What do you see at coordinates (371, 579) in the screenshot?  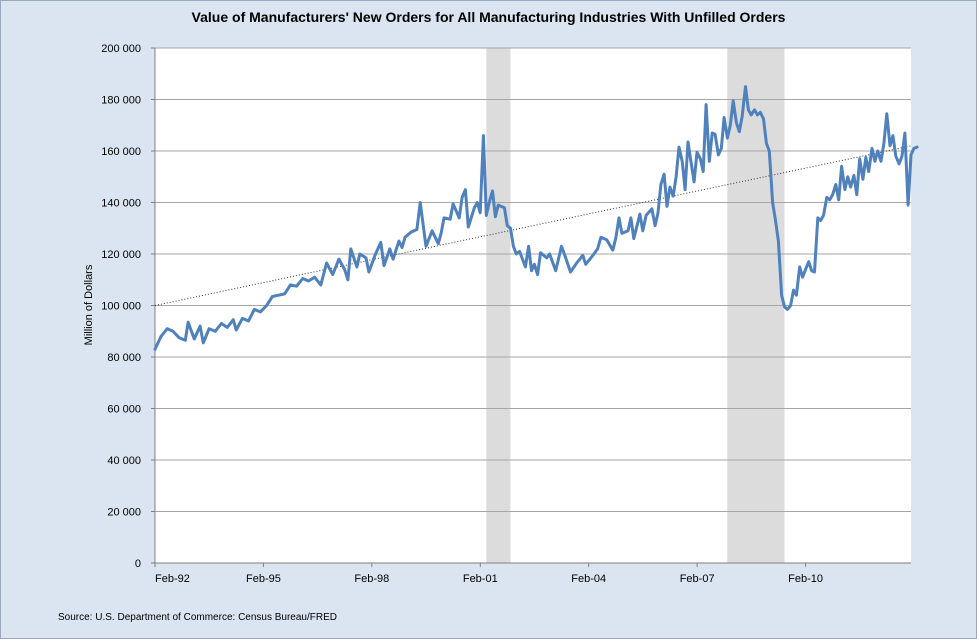 I see `x-tick-label: Feb-98` at bounding box center [371, 579].